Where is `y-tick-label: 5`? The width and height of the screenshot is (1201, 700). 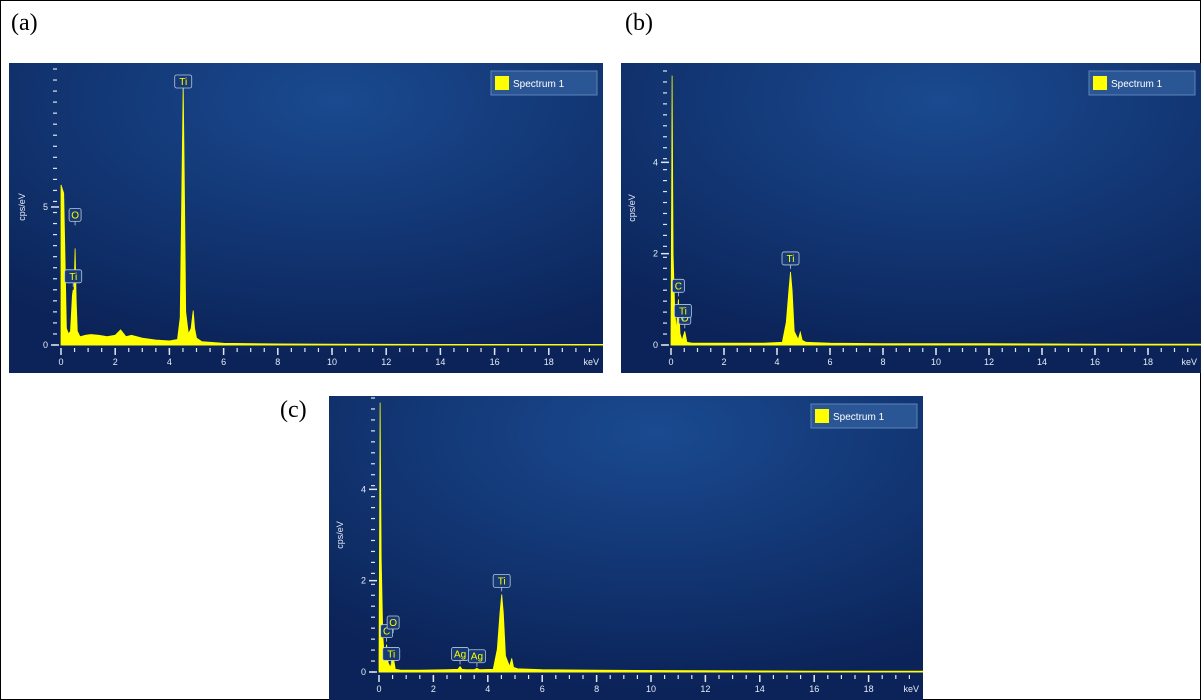 y-tick-label: 5 is located at coordinates (45, 207).